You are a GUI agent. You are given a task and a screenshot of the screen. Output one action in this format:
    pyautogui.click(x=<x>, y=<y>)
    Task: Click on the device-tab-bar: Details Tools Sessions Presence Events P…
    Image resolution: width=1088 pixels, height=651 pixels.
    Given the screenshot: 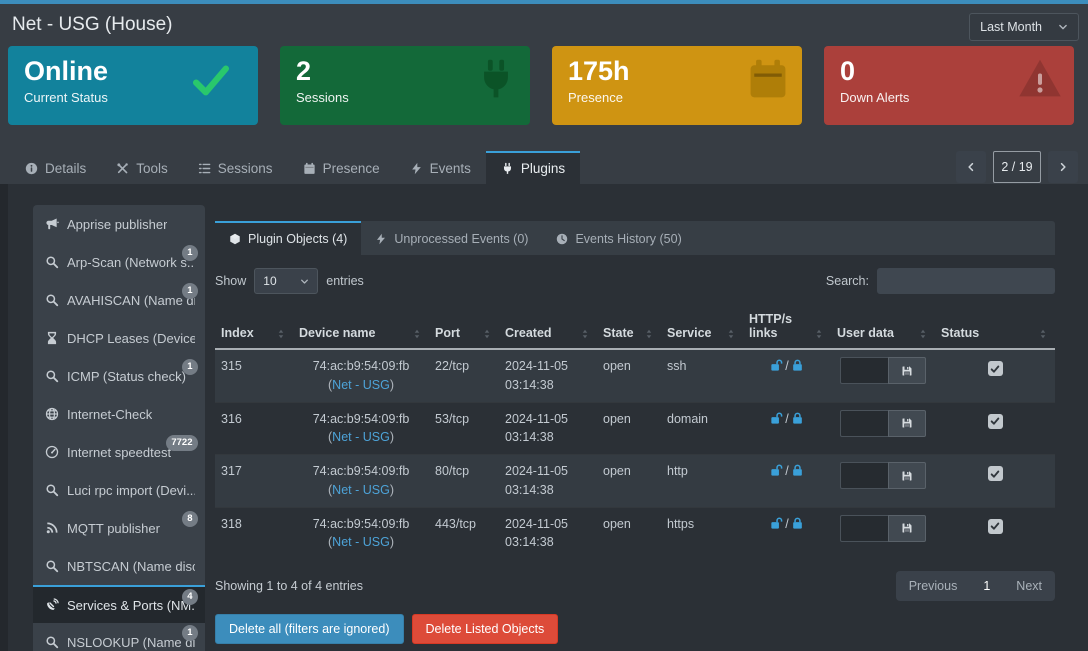 What is the action you would take?
    pyautogui.click(x=544, y=164)
    